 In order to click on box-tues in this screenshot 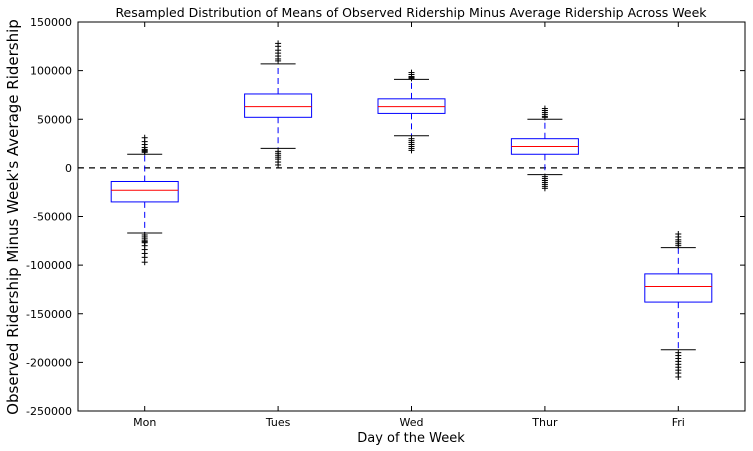, I will do `click(278, 104)`.